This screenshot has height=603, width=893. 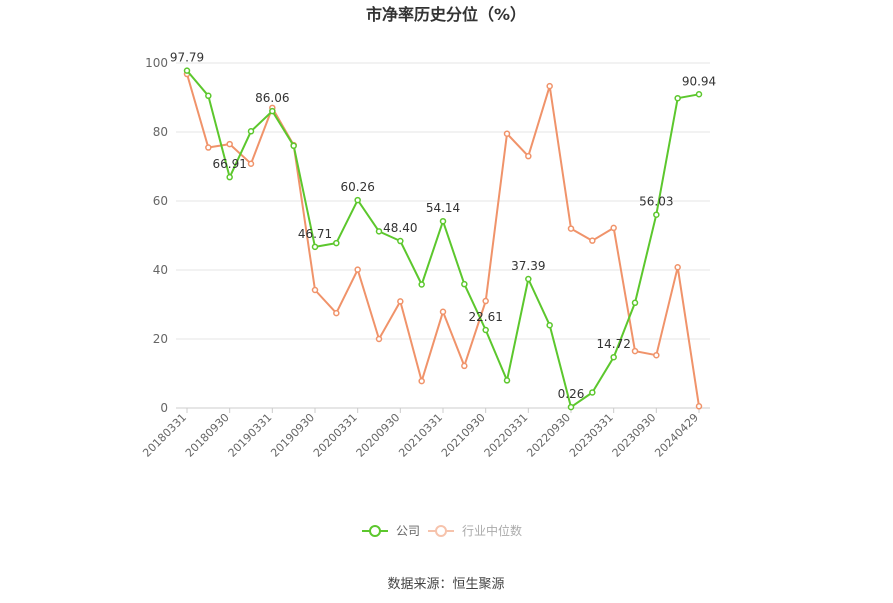 I want to click on y-tick-label: 80, so click(x=160, y=132).